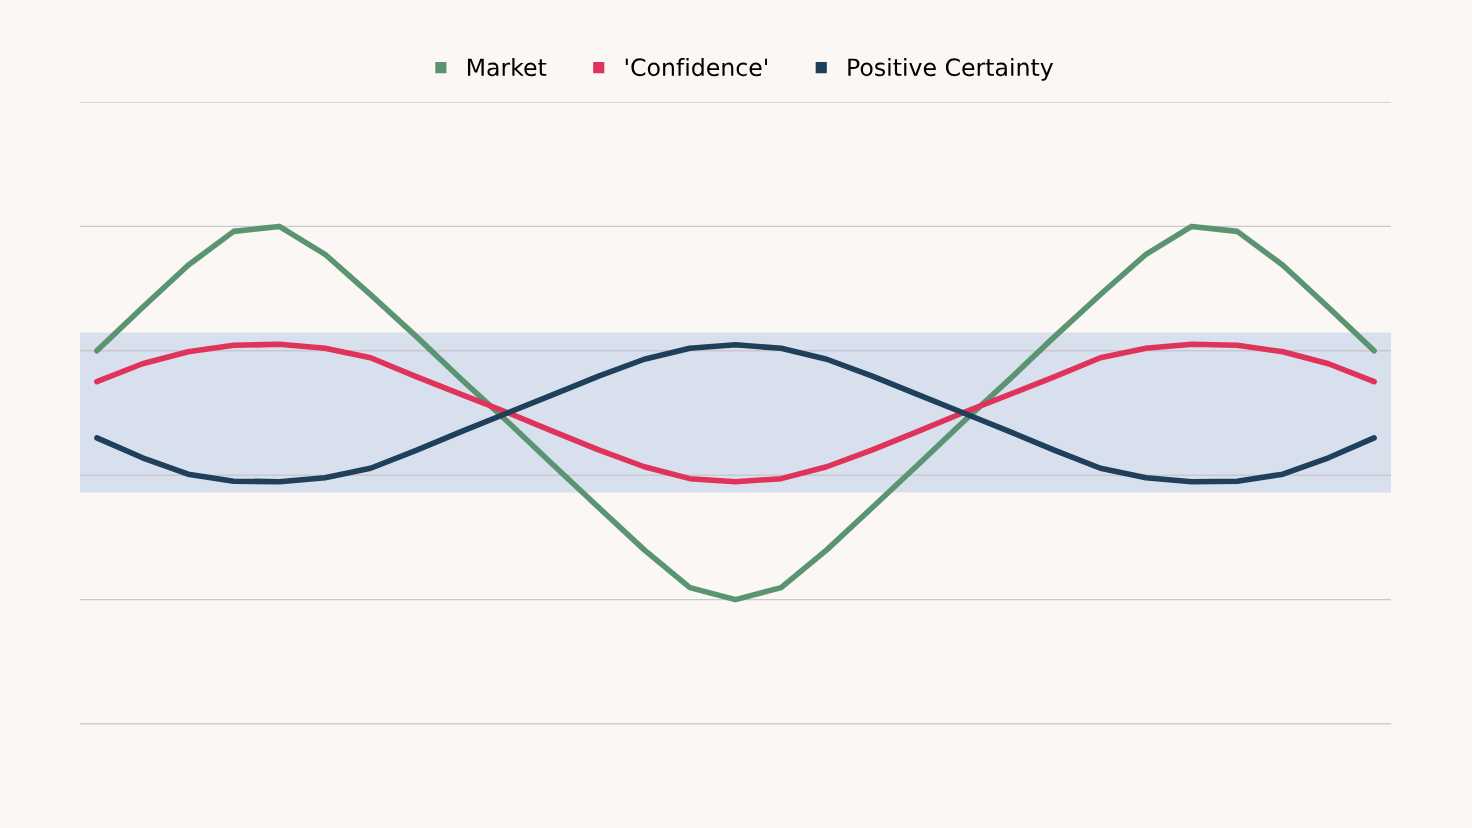 Image resolution: width=1472 pixels, height=828 pixels. Describe the element at coordinates (696, 67) in the screenshot. I see `legend-label: 'Confidence'` at that location.